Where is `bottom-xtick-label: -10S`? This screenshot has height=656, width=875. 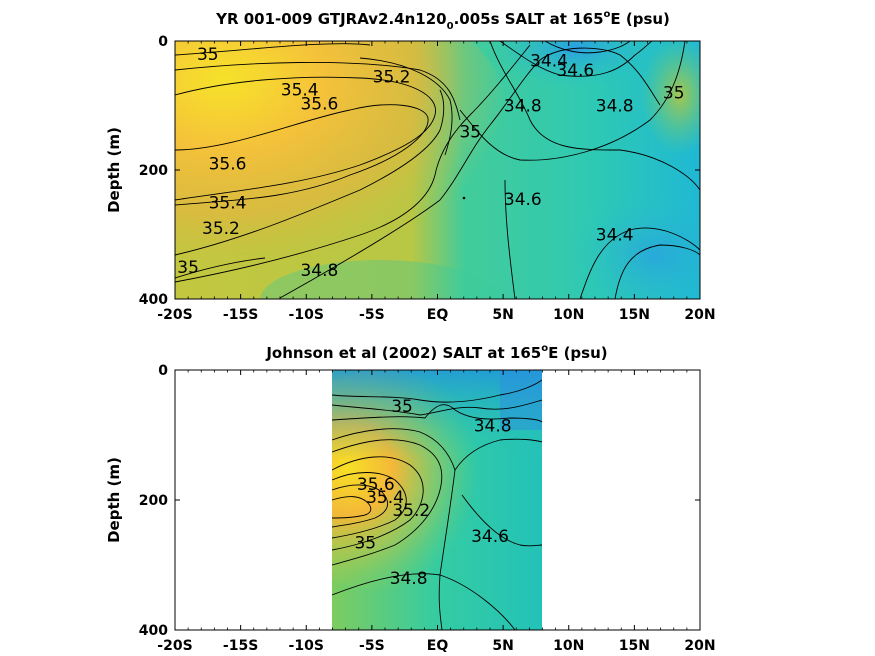 bottom-xtick-label: -10S is located at coordinates (306, 646).